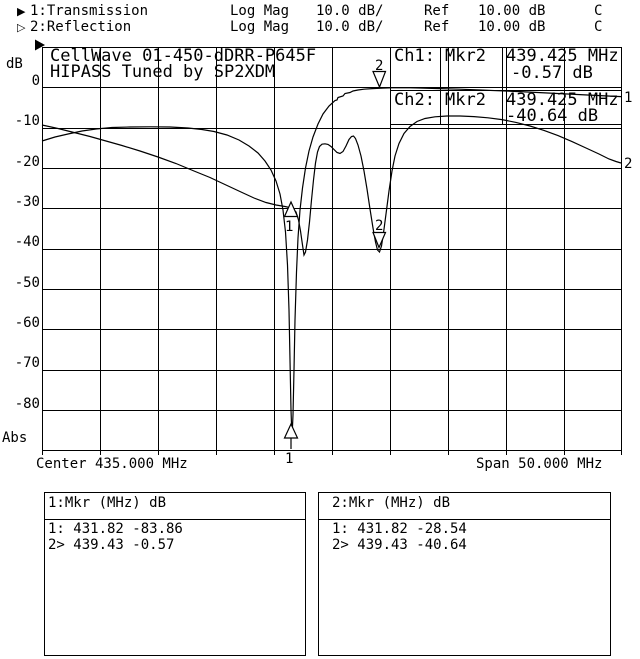 The width and height of the screenshot is (640, 659). I want to click on trace1-cal-flag: C, so click(598, 11).